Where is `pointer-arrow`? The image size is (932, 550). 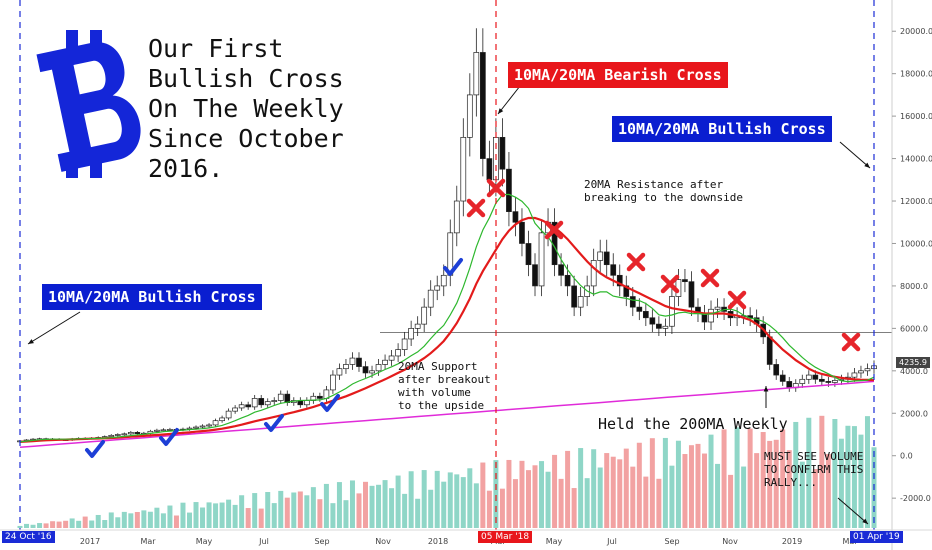 pointer-arrow is located at coordinates (855, 155).